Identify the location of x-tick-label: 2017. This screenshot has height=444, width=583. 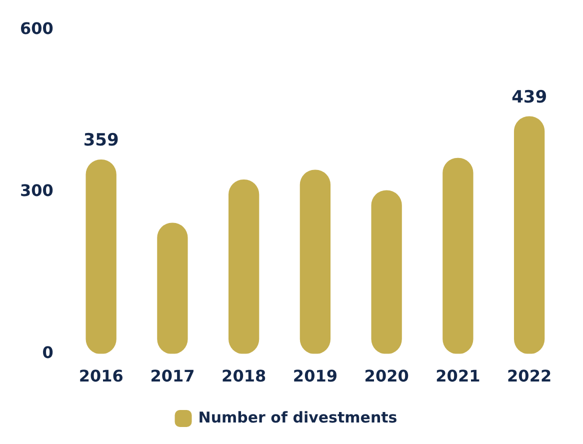
(172, 376).